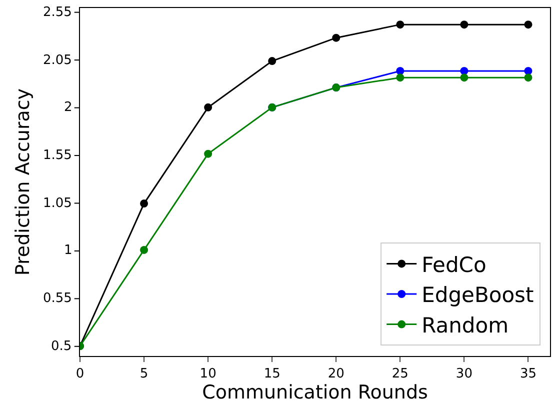  What do you see at coordinates (68, 107) in the screenshot?
I see `text: 2` at bounding box center [68, 107].